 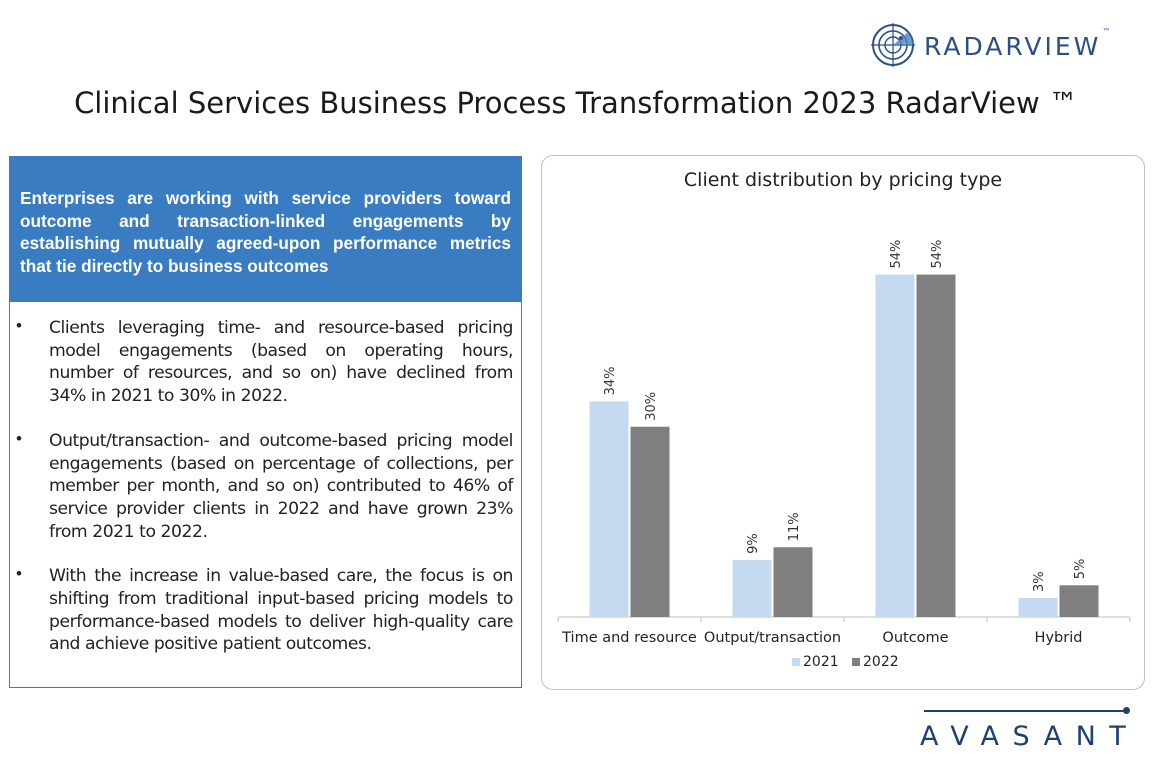 I want to click on legend-label: 2022, so click(x=881, y=662).